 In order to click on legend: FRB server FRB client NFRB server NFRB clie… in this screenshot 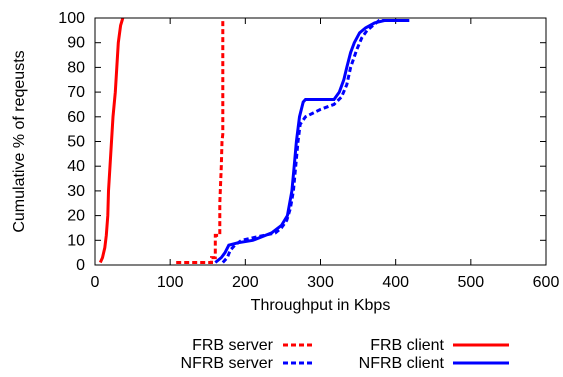, I will do `click(345, 354)`.